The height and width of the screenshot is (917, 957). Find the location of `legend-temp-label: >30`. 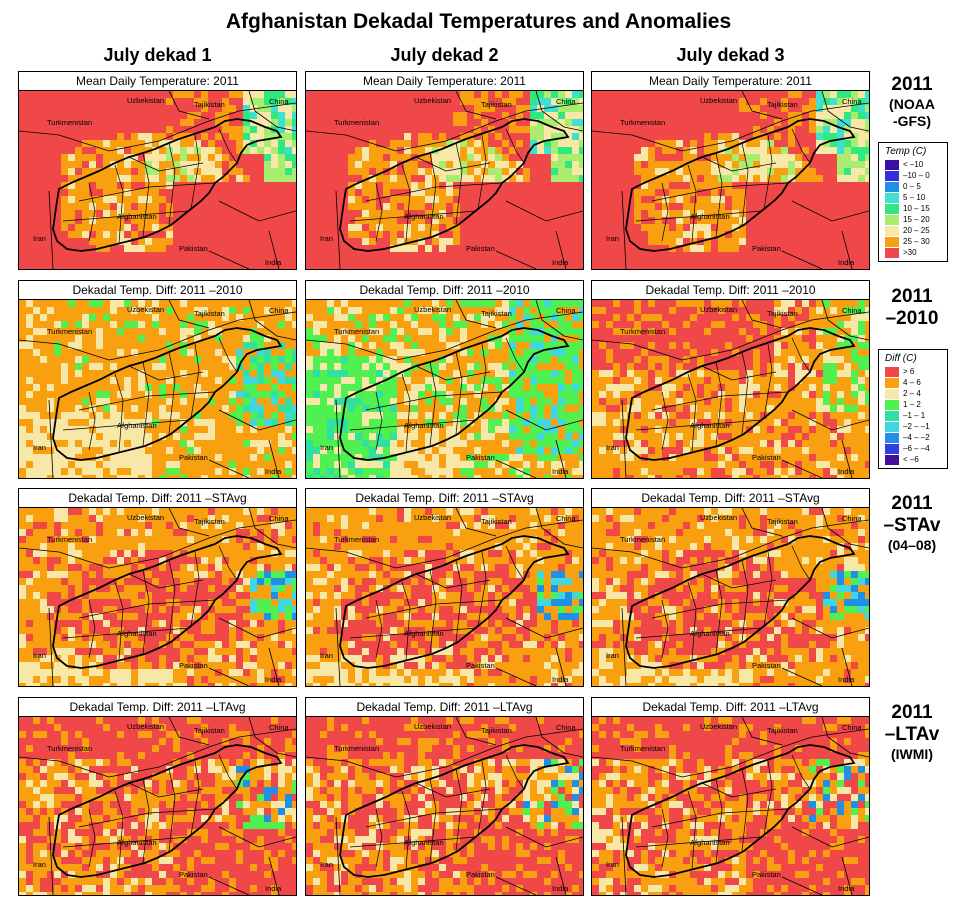

legend-temp-label: >30 is located at coordinates (910, 252).